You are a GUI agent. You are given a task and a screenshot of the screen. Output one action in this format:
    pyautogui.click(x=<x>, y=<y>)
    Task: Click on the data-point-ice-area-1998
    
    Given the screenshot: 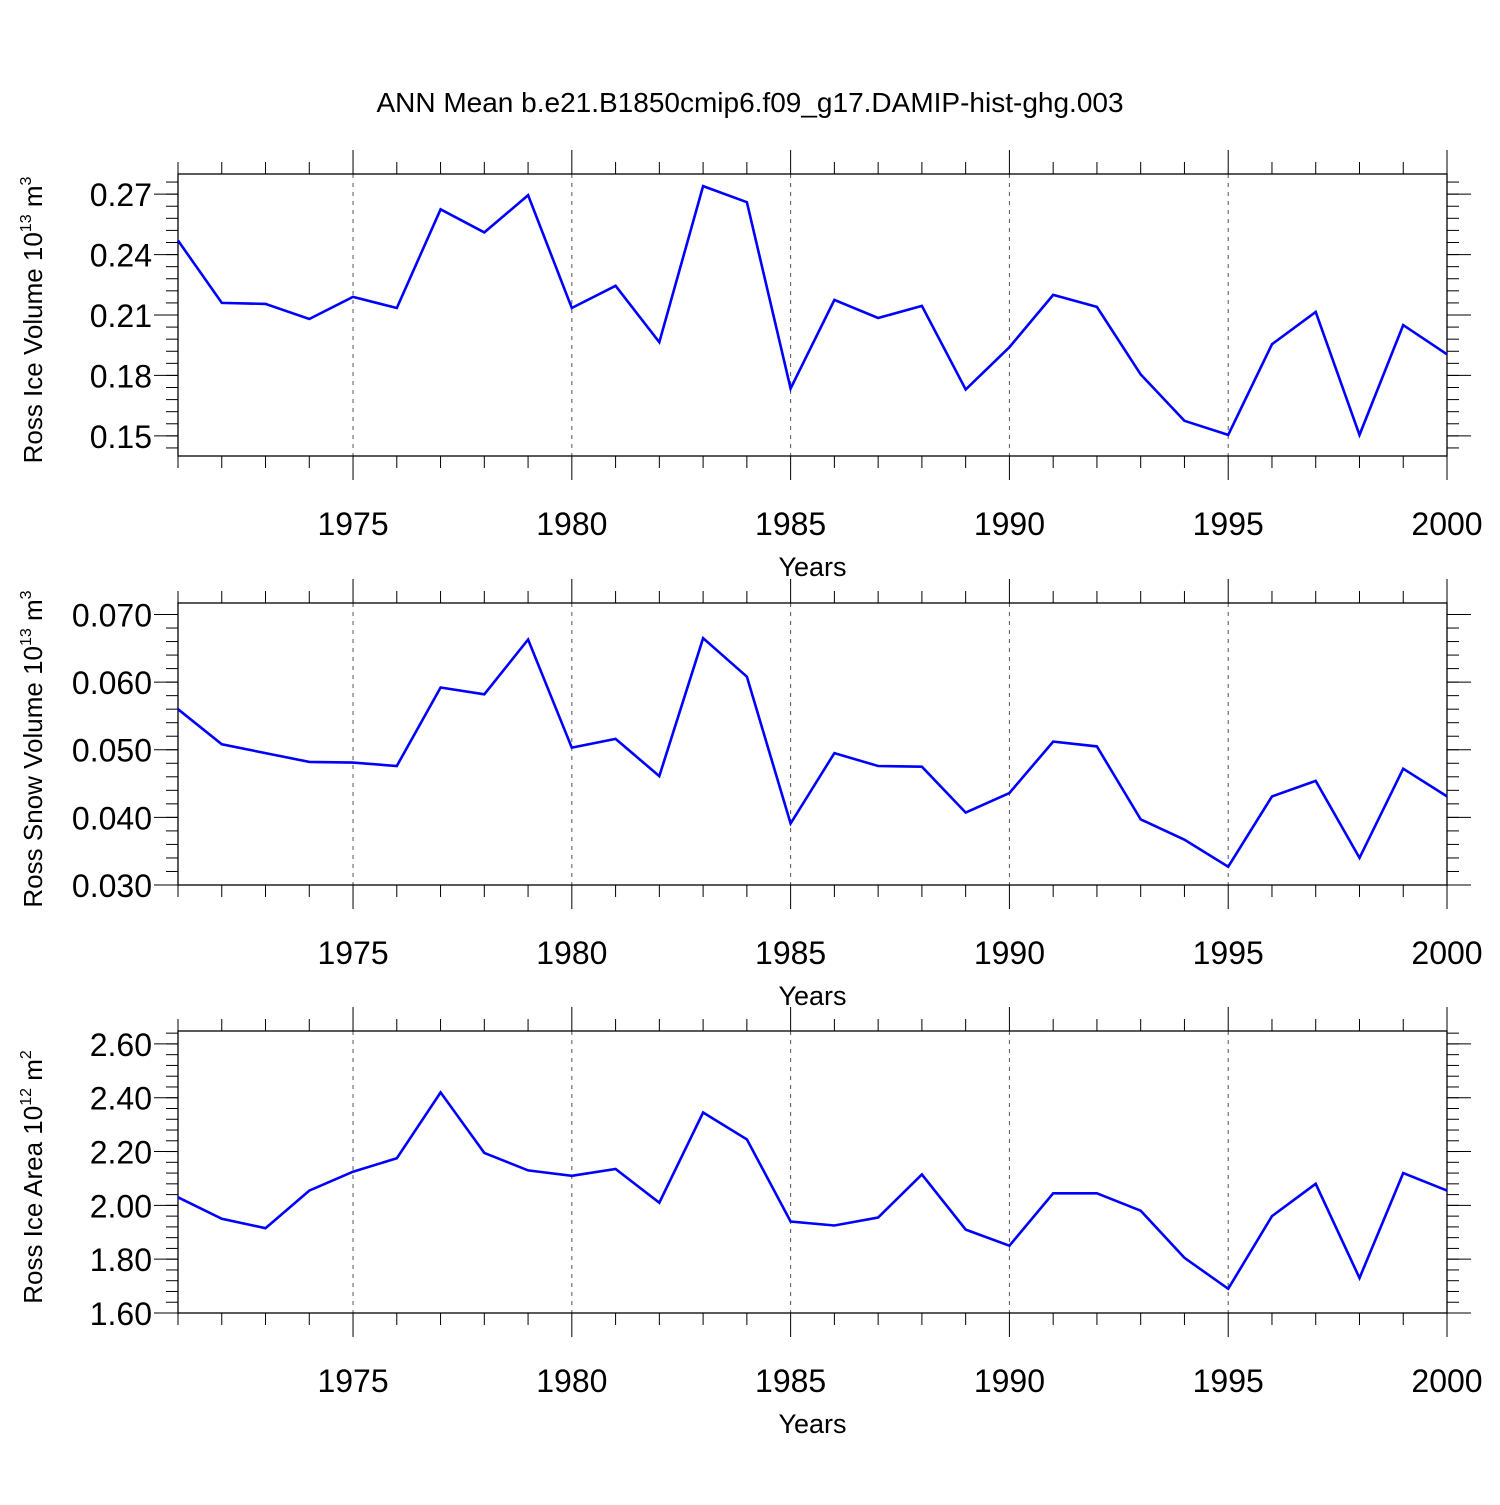 What is the action you would take?
    pyautogui.click(x=1359, y=1278)
    